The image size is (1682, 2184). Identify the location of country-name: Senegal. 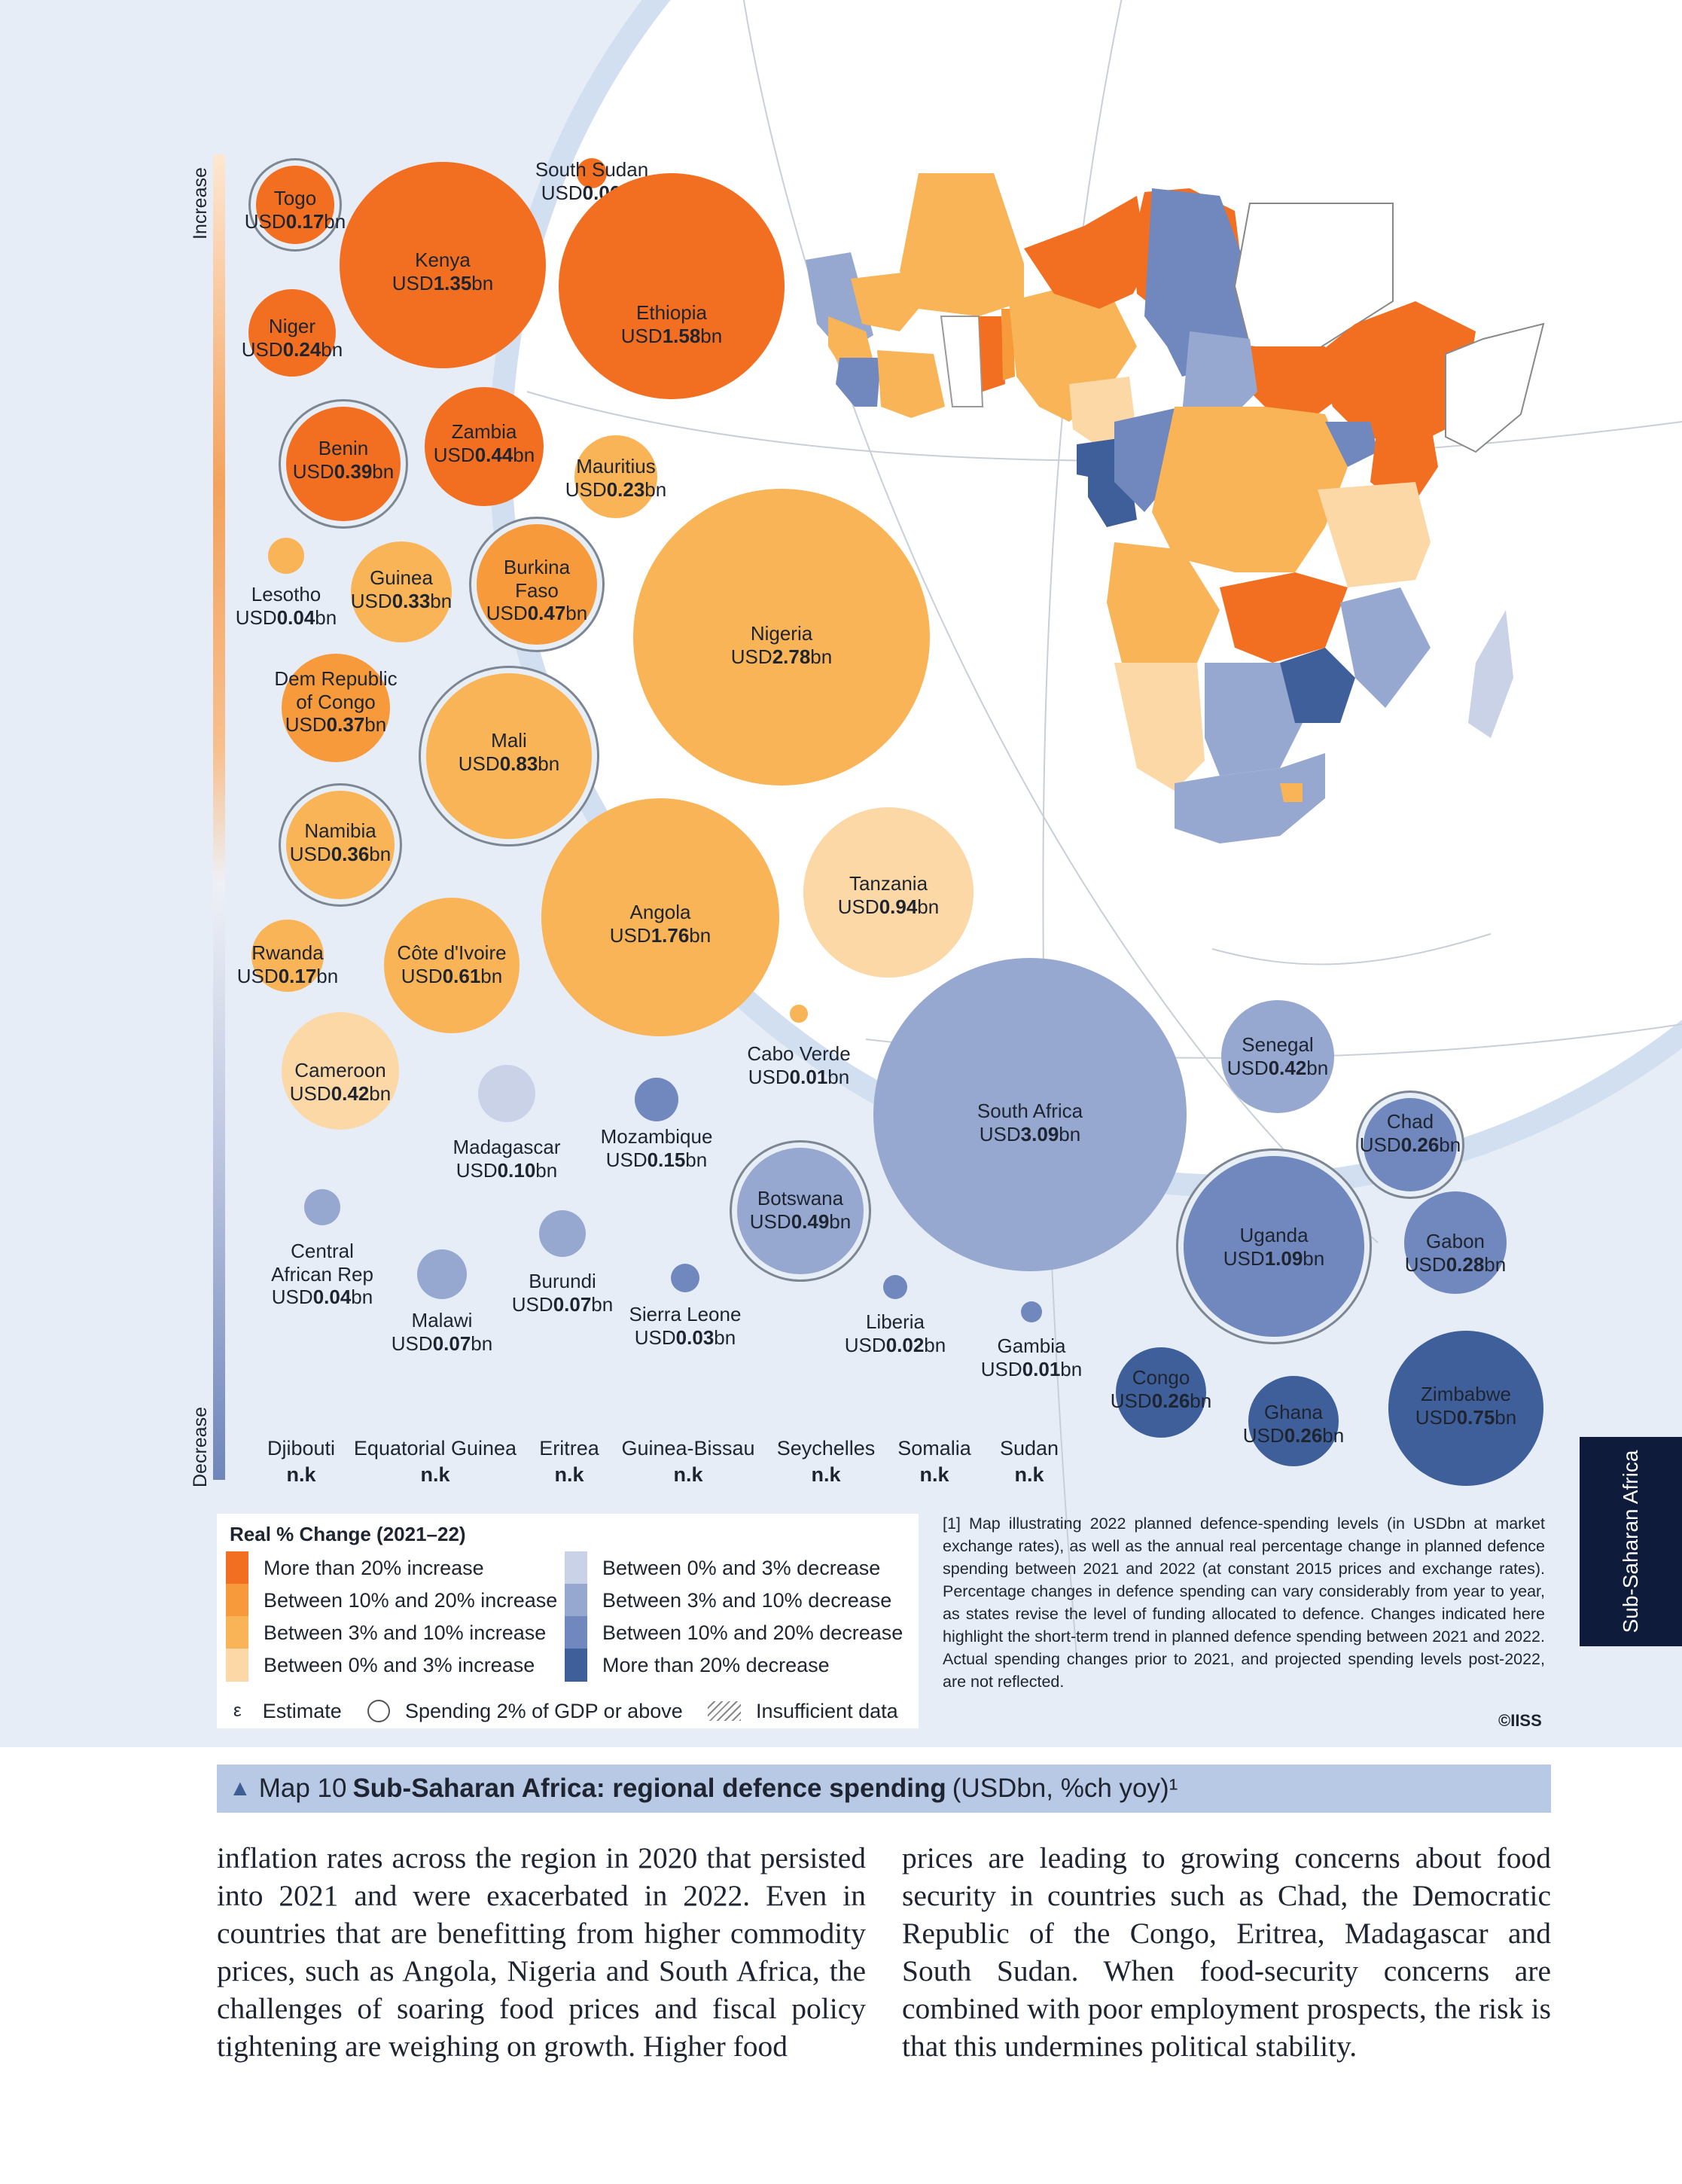
(1278, 1044).